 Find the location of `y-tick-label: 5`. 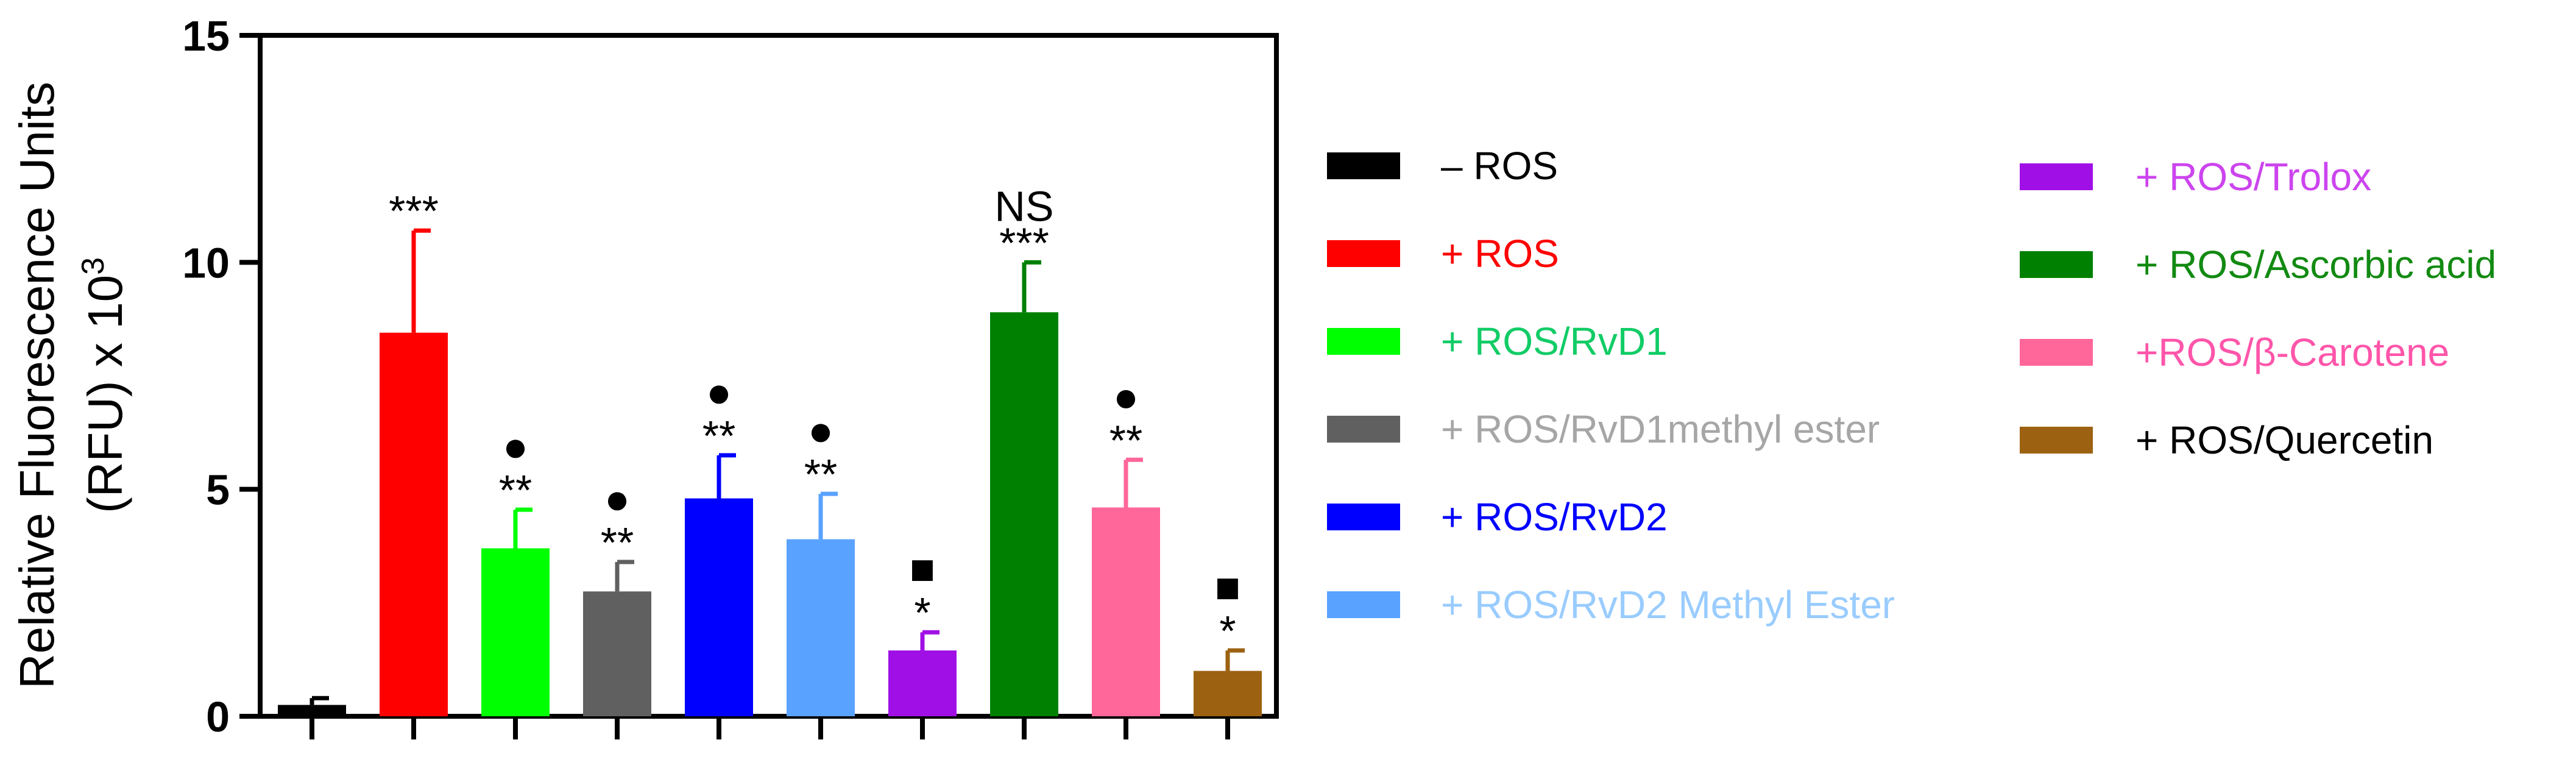

y-tick-label: 5 is located at coordinates (218, 490).